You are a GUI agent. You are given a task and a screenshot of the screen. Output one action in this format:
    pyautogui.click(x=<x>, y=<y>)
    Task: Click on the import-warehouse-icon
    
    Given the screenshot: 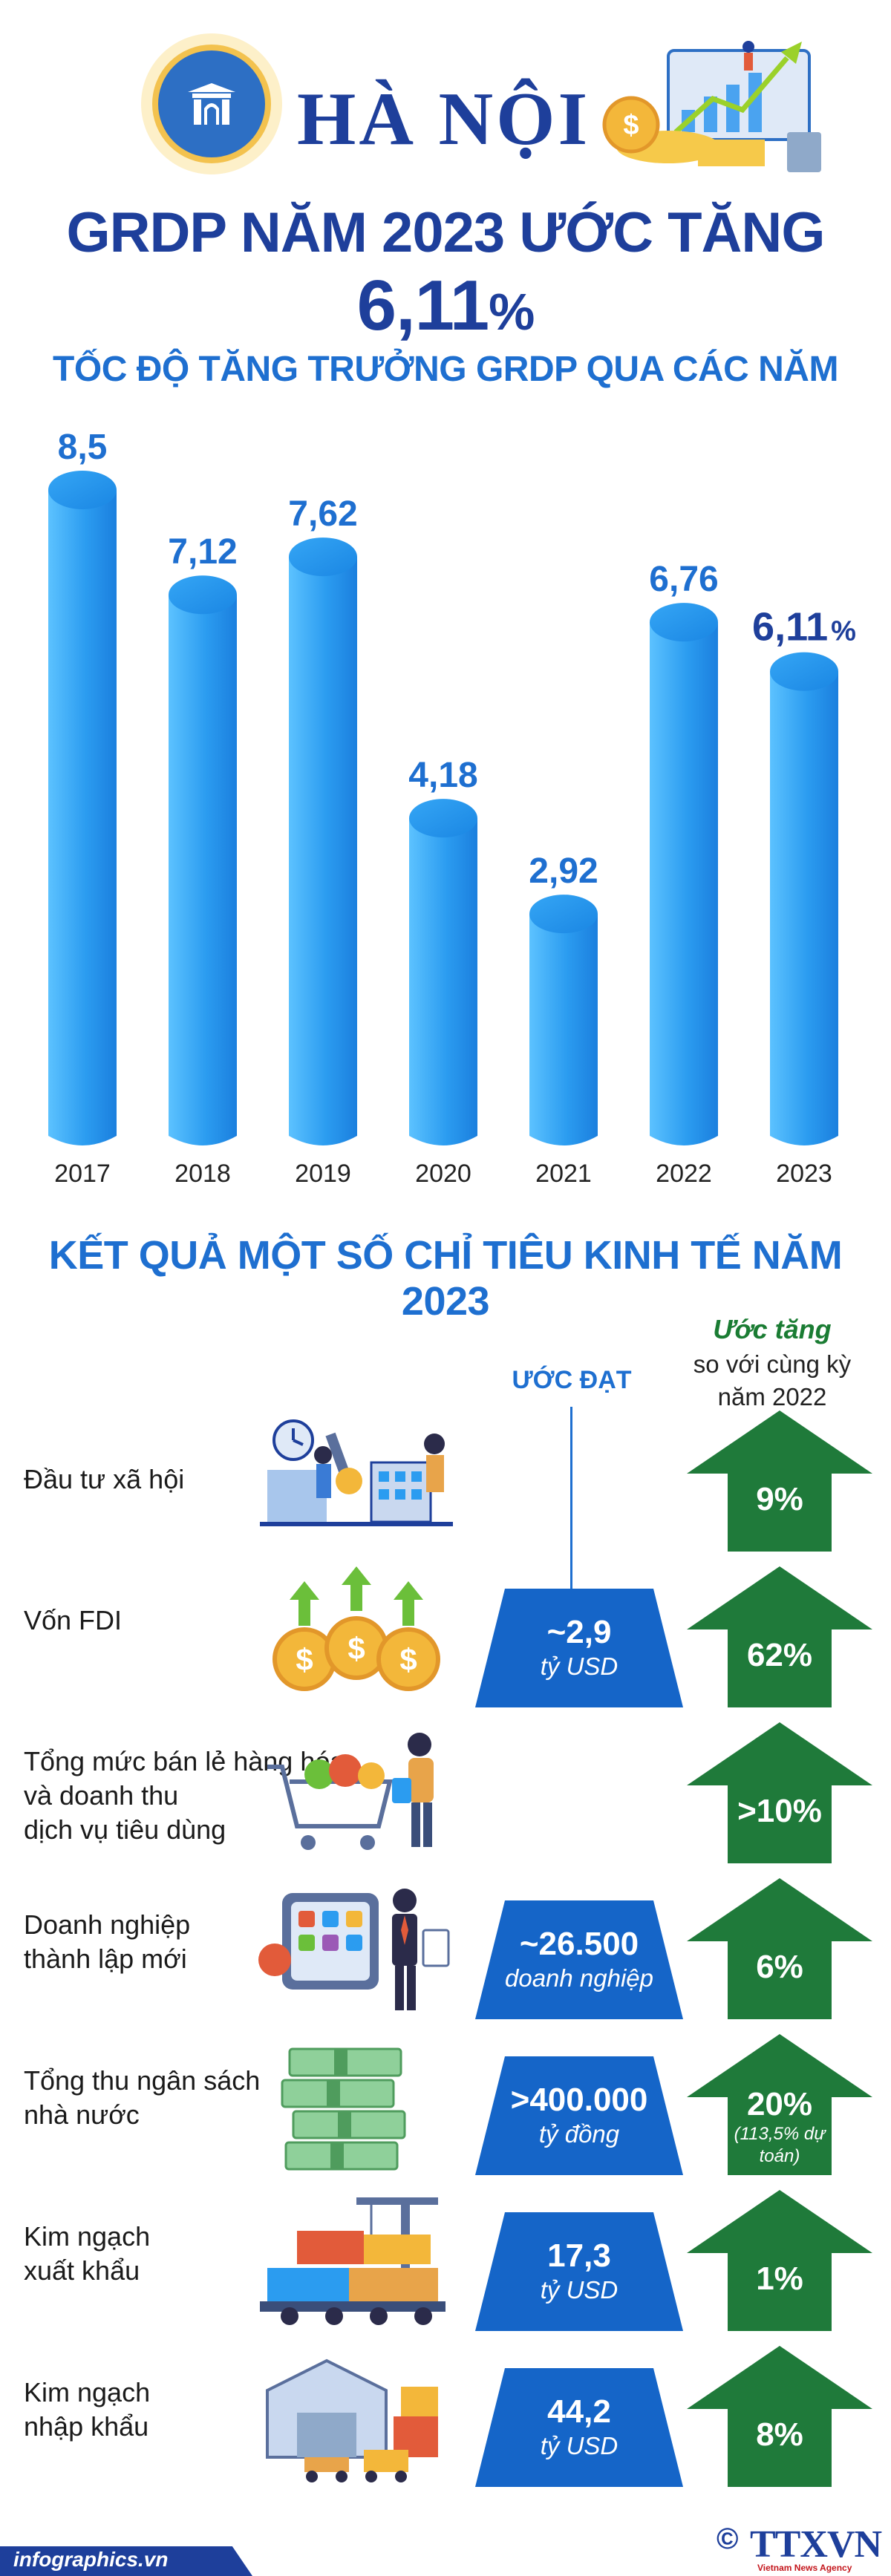 What is the action you would take?
    pyautogui.click(x=352, y=2420)
    